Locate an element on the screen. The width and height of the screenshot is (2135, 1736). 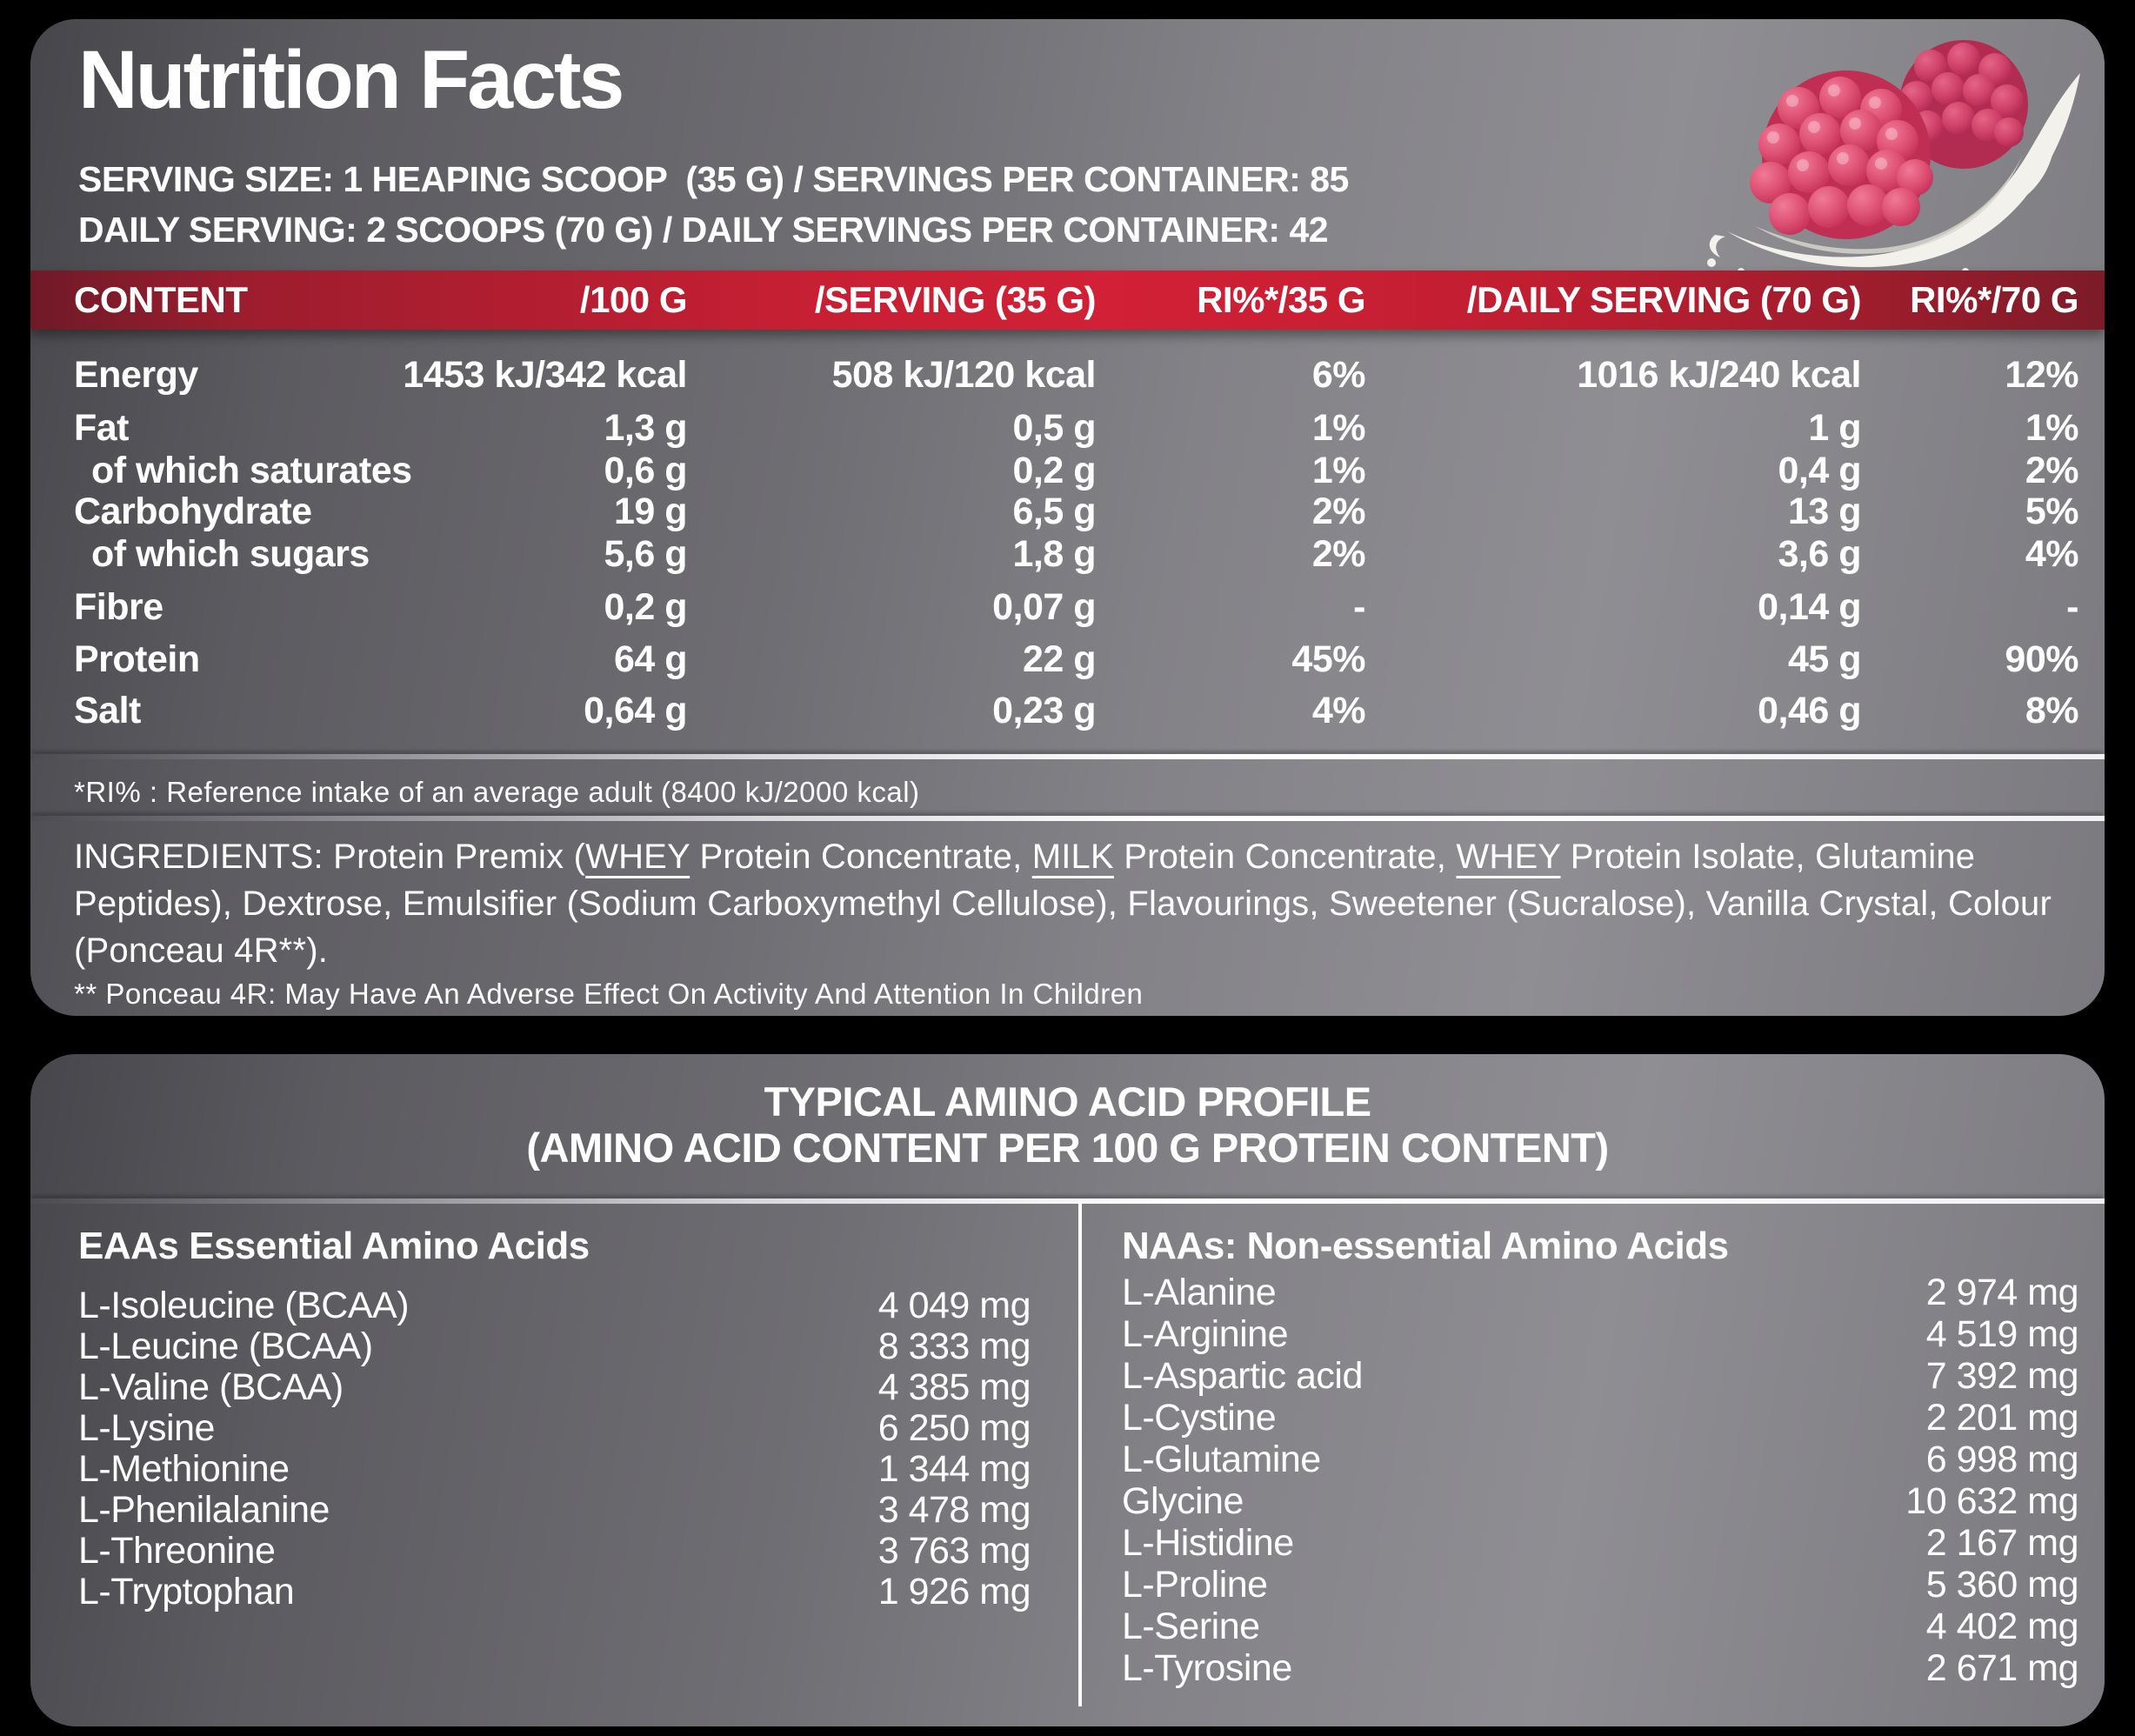
amino-acid-row: L-Aspartic acid 7 392 mg is located at coordinates (1600, 1376).